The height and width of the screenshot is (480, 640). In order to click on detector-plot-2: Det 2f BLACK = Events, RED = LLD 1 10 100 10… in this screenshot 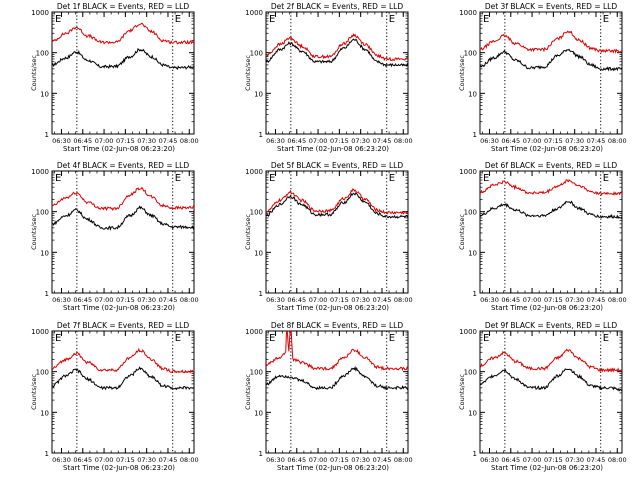, I will do `click(328, 77)`.